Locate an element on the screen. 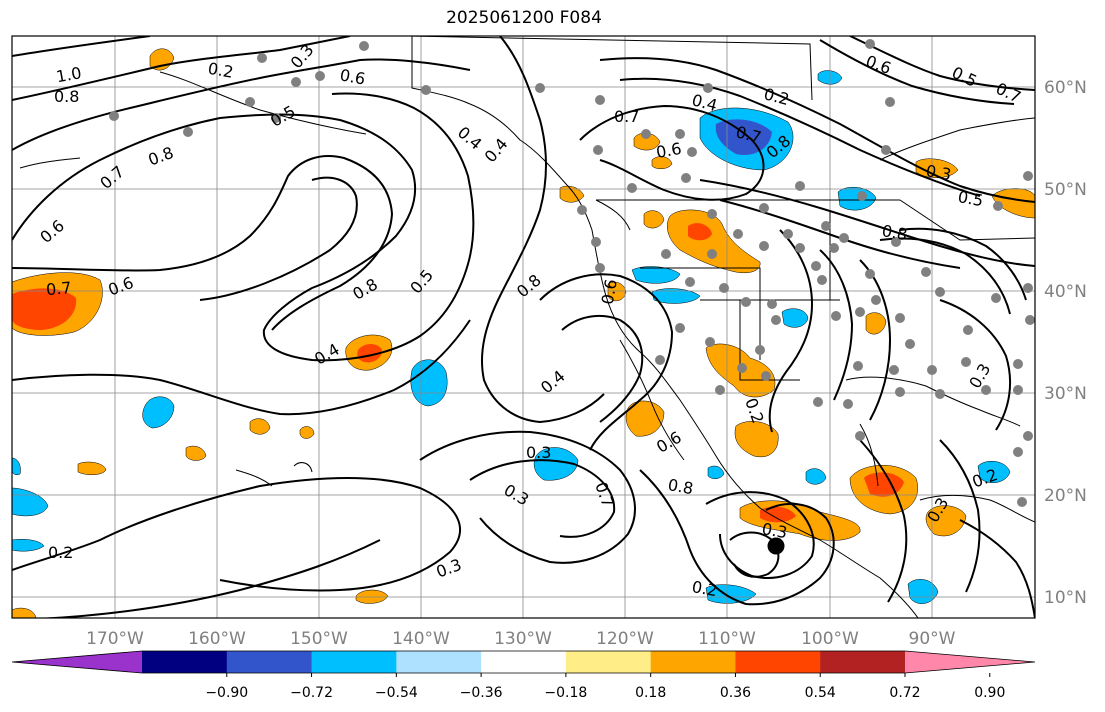 This screenshot has height=712, width=1105. lat-label: 40°N is located at coordinates (1065, 292).